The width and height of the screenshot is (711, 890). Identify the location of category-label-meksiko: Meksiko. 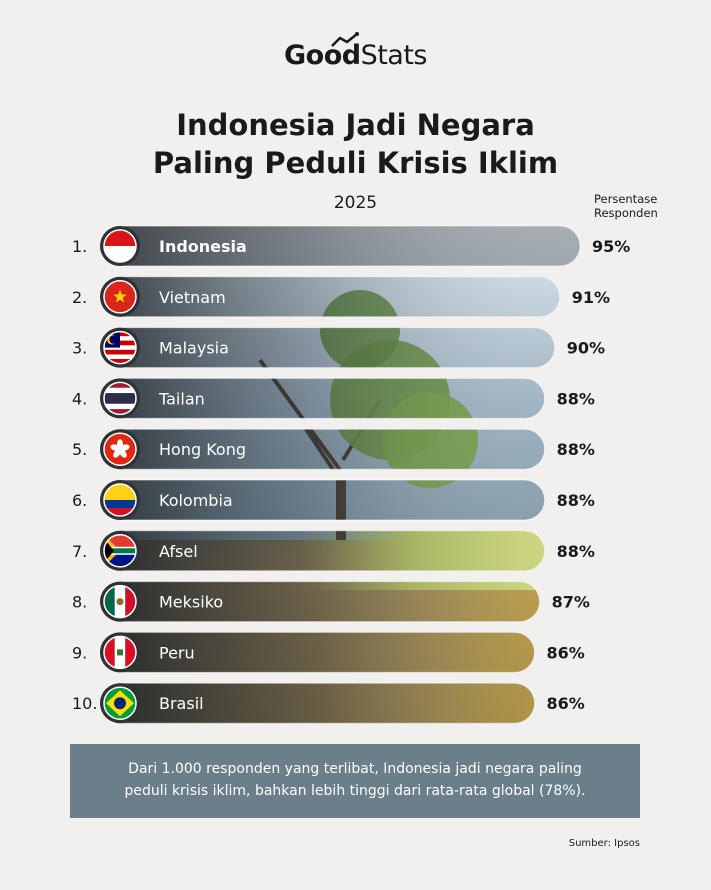
(191, 602).